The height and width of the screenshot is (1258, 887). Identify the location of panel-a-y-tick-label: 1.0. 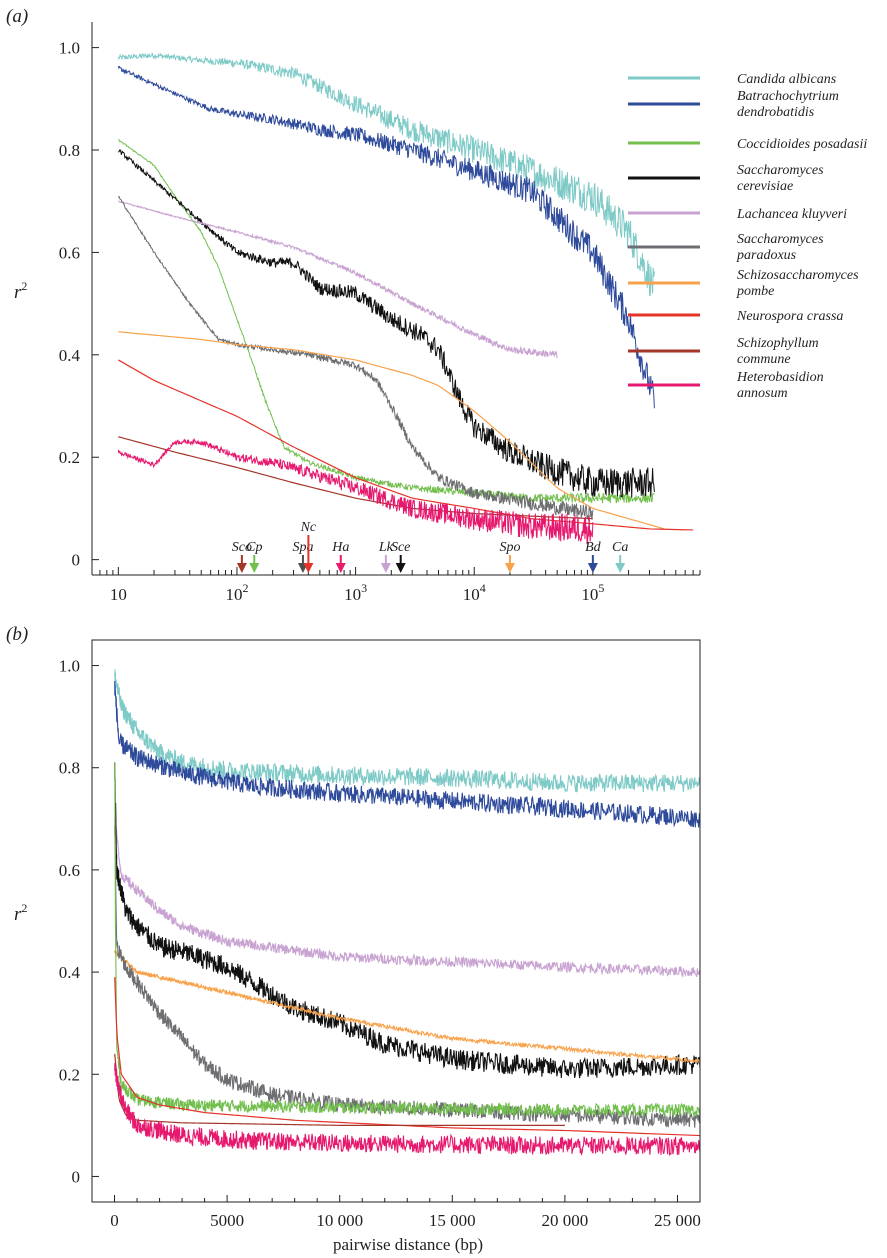
(69, 48).